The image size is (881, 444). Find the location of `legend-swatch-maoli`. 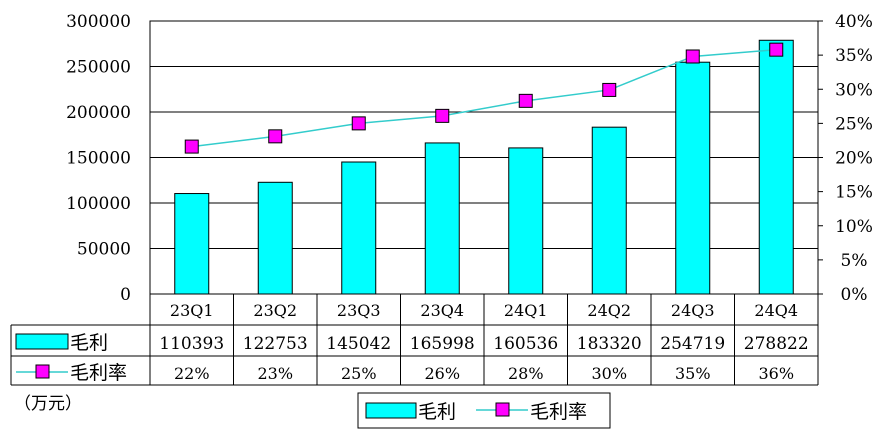

legend-swatch-maoli is located at coordinates (391, 410).